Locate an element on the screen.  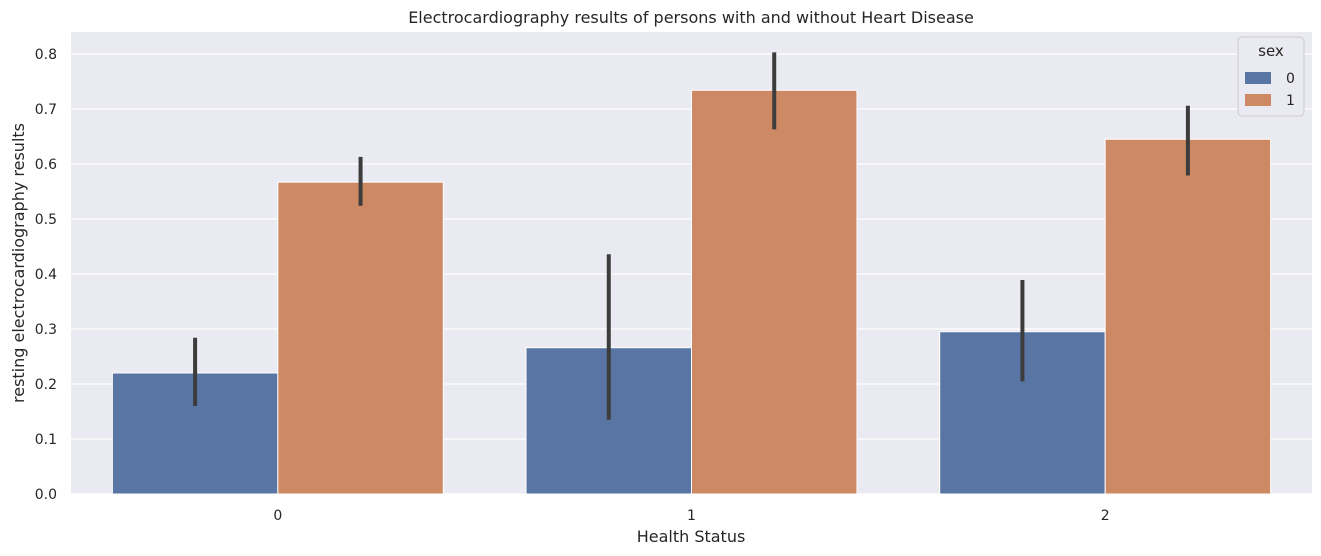
x-tick-label: 1 is located at coordinates (691, 516).